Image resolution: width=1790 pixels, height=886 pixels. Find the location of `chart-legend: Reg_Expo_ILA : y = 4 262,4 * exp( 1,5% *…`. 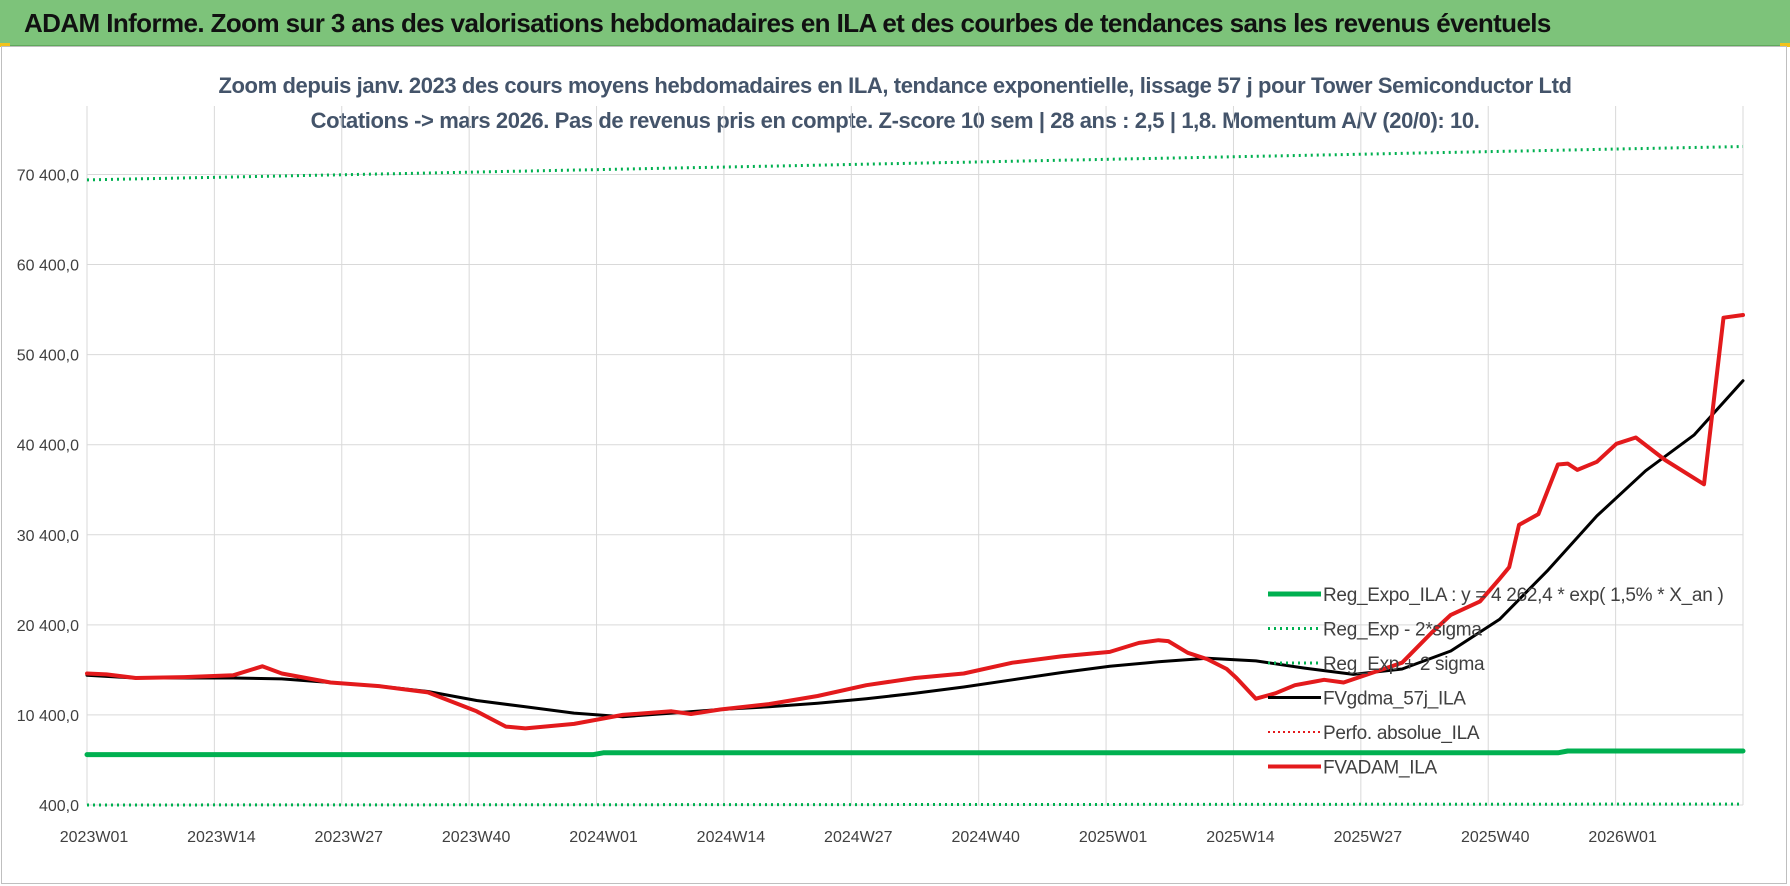

chart-legend: Reg_Expo_ILA : y = 4 262,4 * exp( 1,5% *… is located at coordinates (1496, 682).